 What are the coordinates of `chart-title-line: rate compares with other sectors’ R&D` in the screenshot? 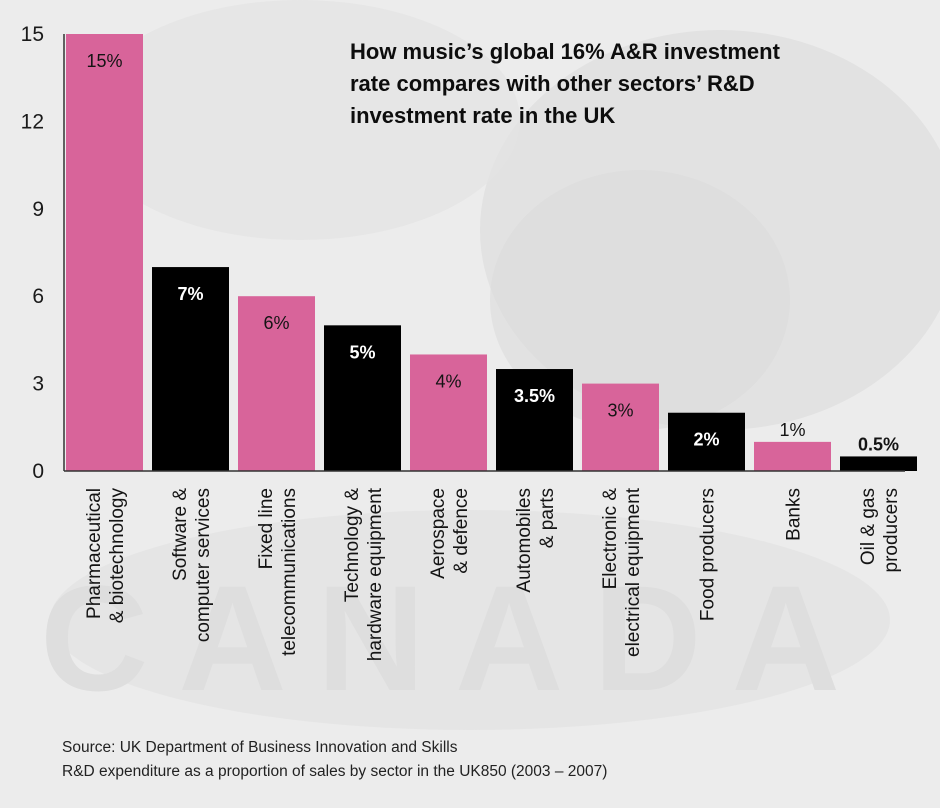 It's located at (552, 83).